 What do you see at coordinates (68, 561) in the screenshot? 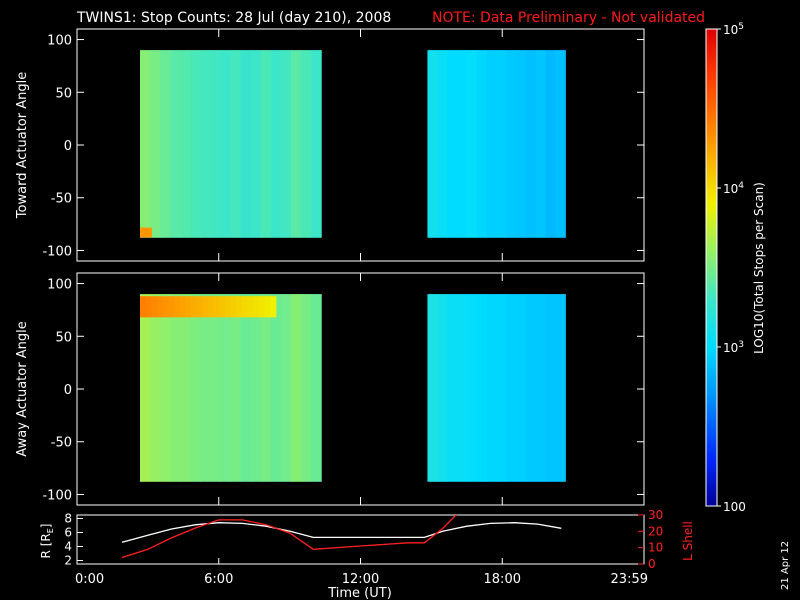
I see `radius-ytick-label: 2` at bounding box center [68, 561].